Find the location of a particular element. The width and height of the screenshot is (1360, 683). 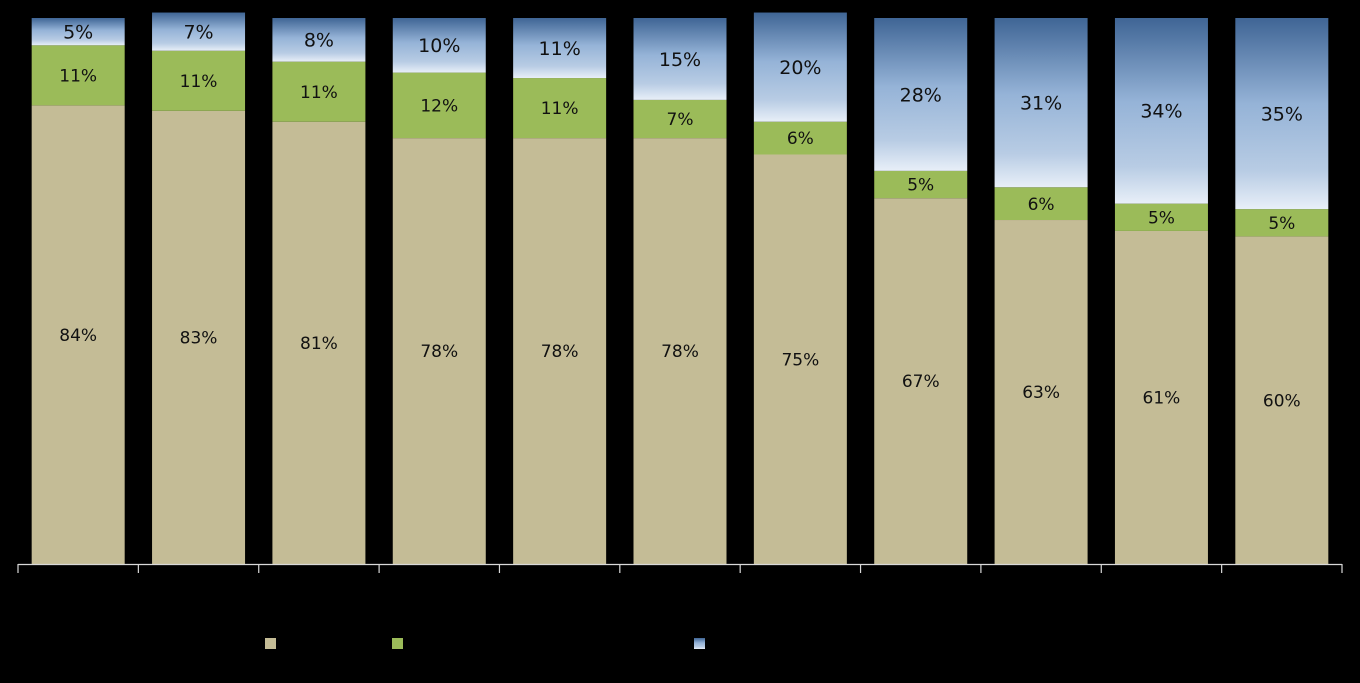

data-label-top: 34% is located at coordinates (1161, 112).